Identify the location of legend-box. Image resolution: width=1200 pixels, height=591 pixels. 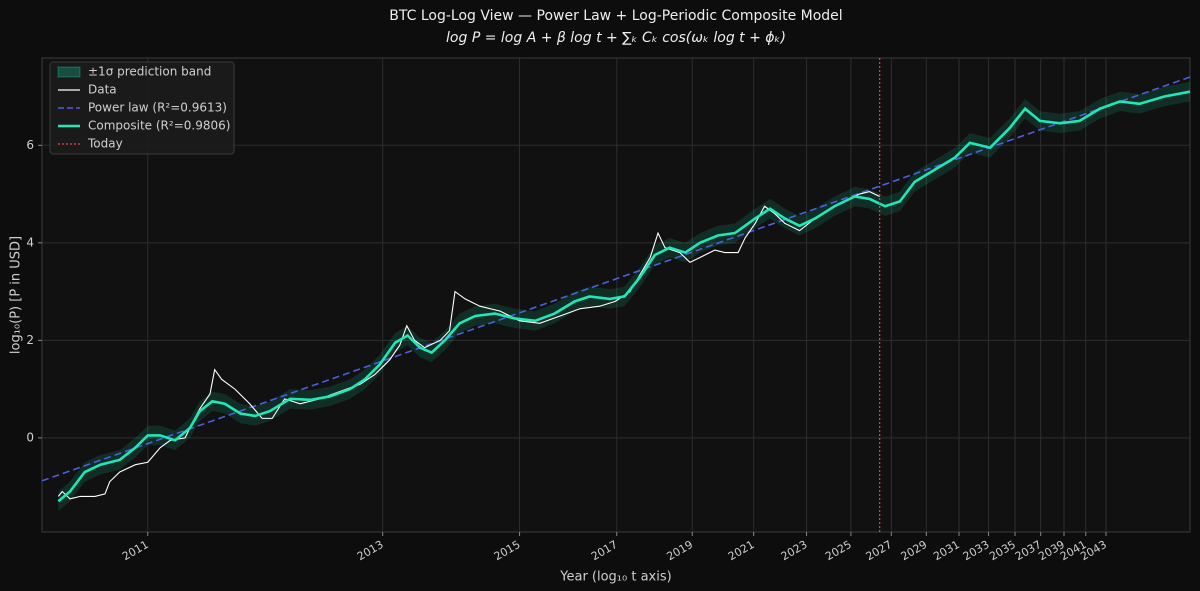
(142, 108).